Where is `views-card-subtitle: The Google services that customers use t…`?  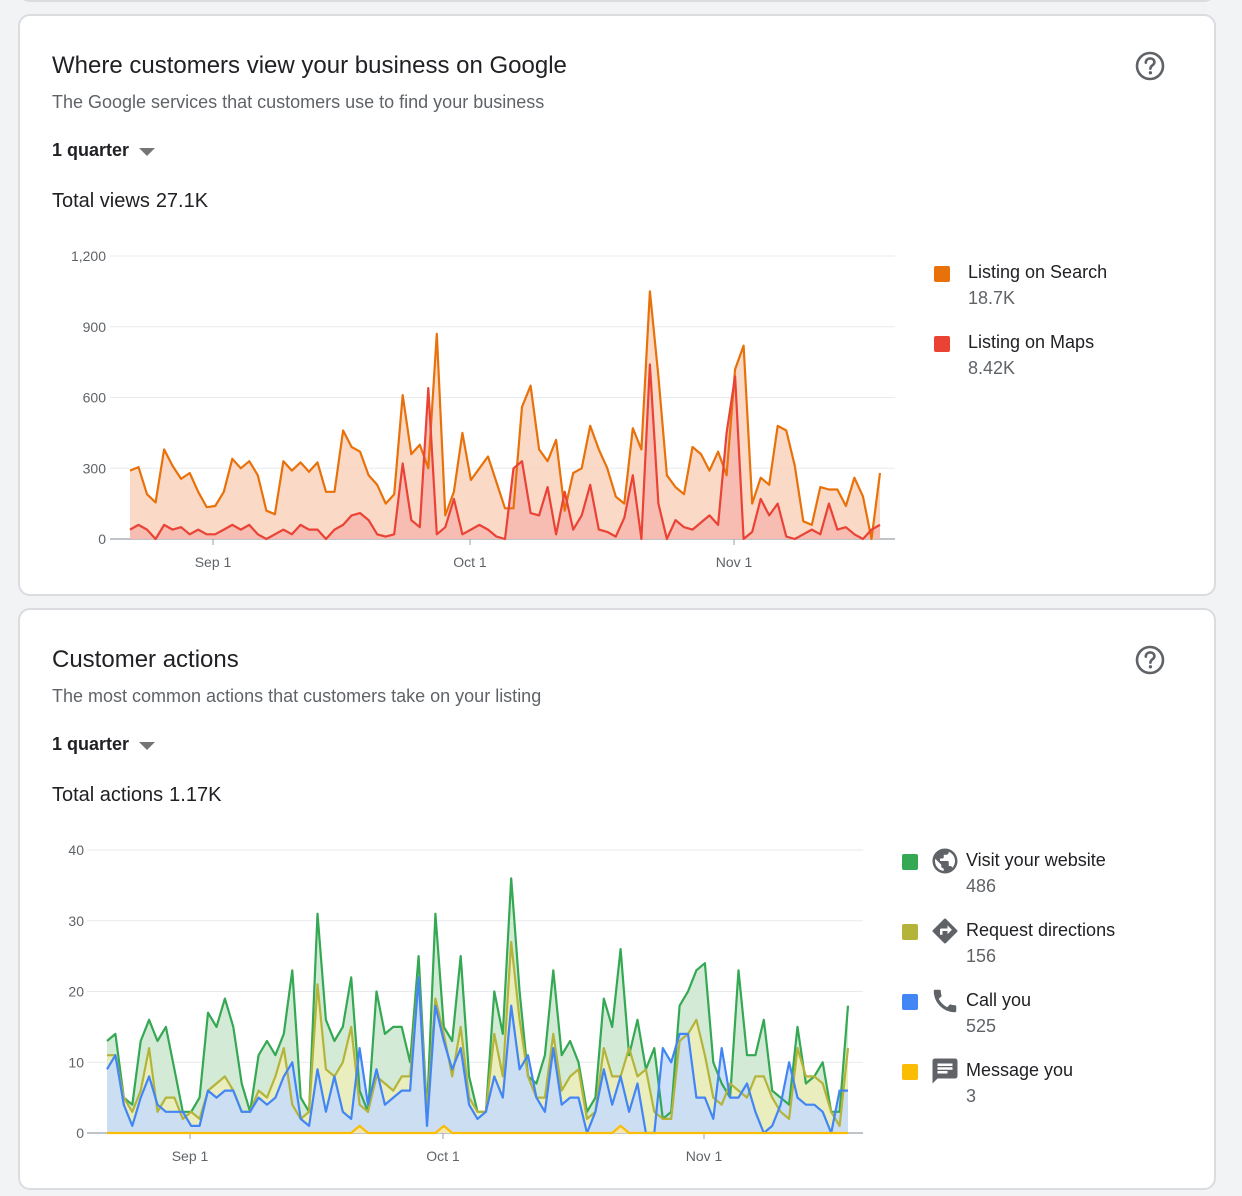
views-card-subtitle: The Google services that customers use t… is located at coordinates (298, 102).